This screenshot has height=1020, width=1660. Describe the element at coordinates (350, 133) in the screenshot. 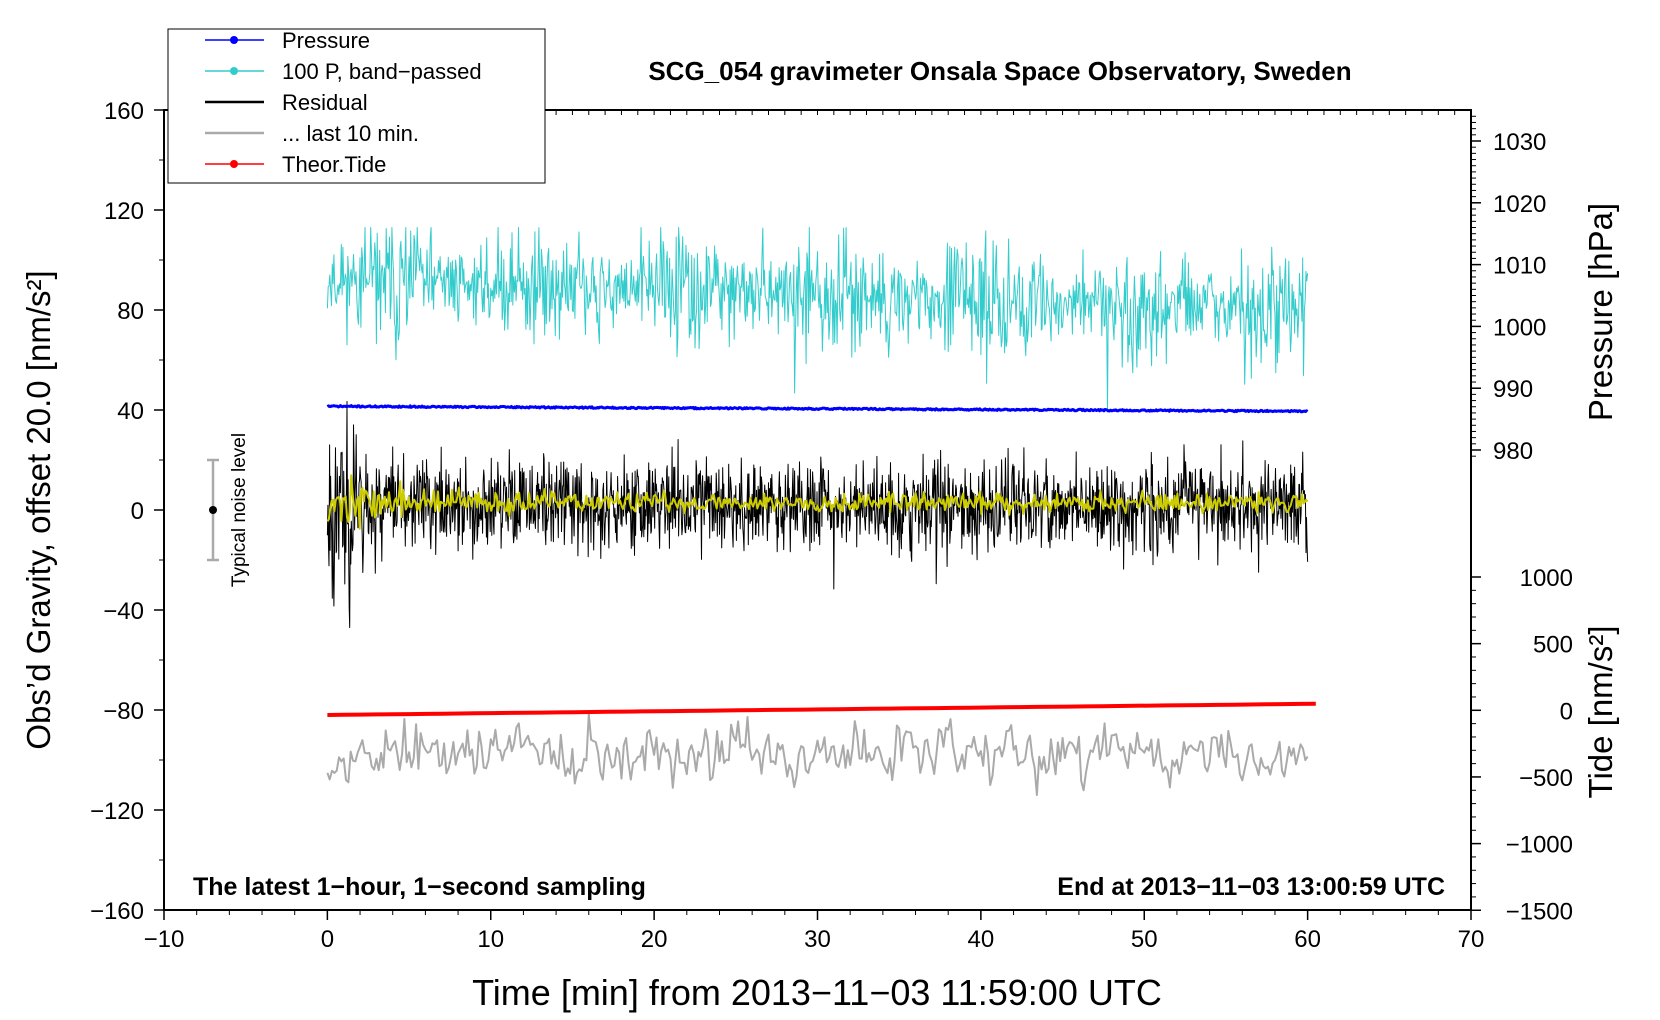

I see `legend-label: ... last 10 min.` at that location.